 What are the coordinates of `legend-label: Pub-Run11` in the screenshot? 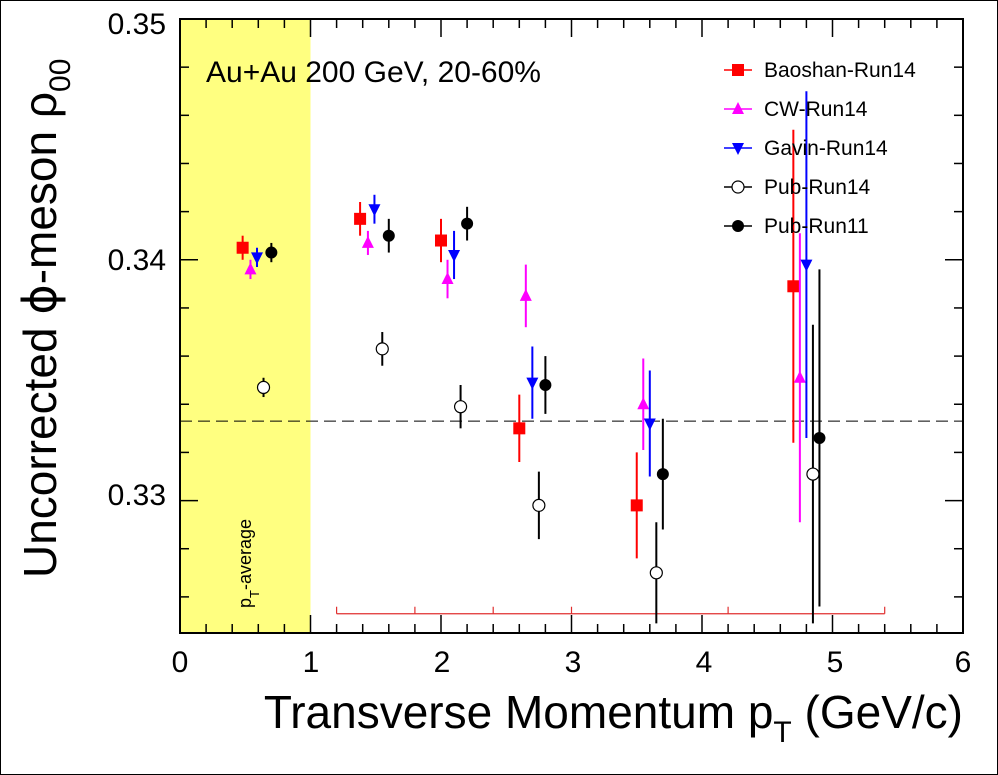 It's located at (816, 226).